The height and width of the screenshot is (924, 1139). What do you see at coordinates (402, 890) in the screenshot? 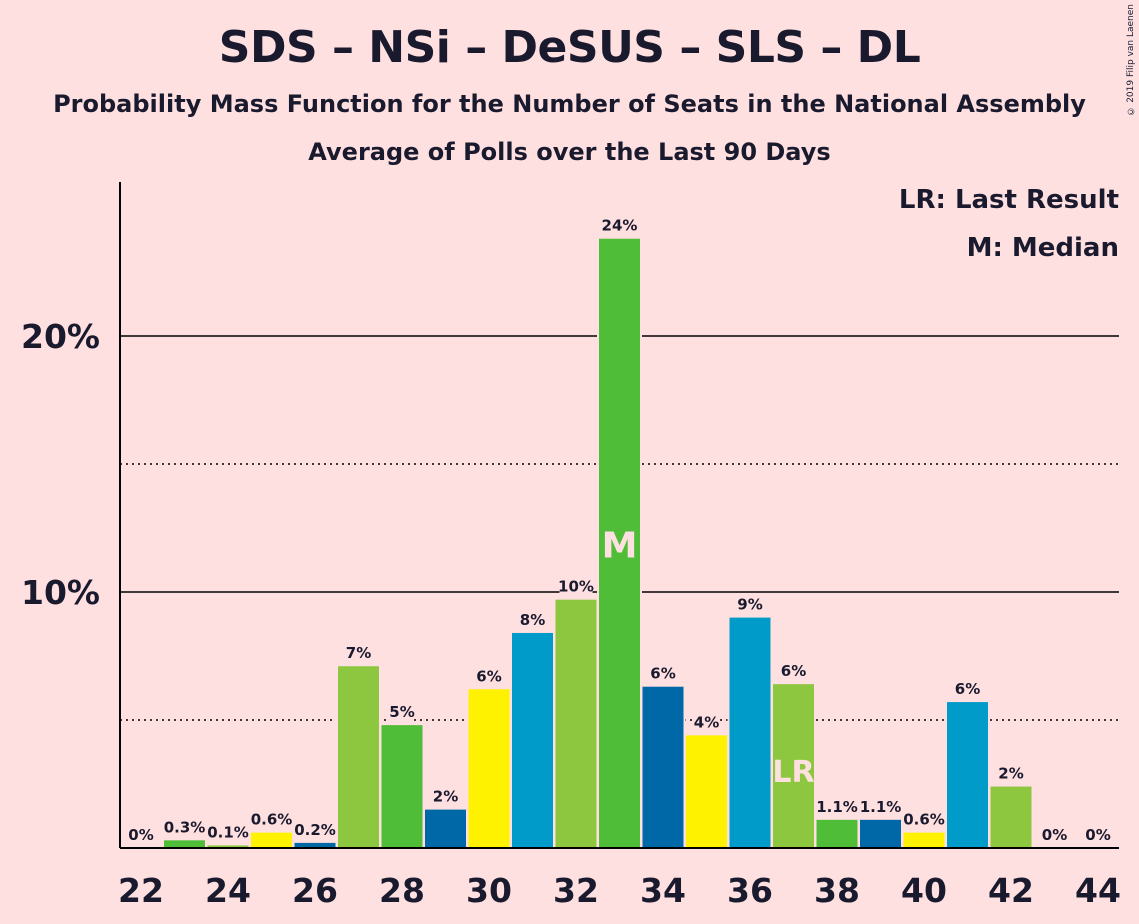
I see `x-tick-label: 28` at bounding box center [402, 890].